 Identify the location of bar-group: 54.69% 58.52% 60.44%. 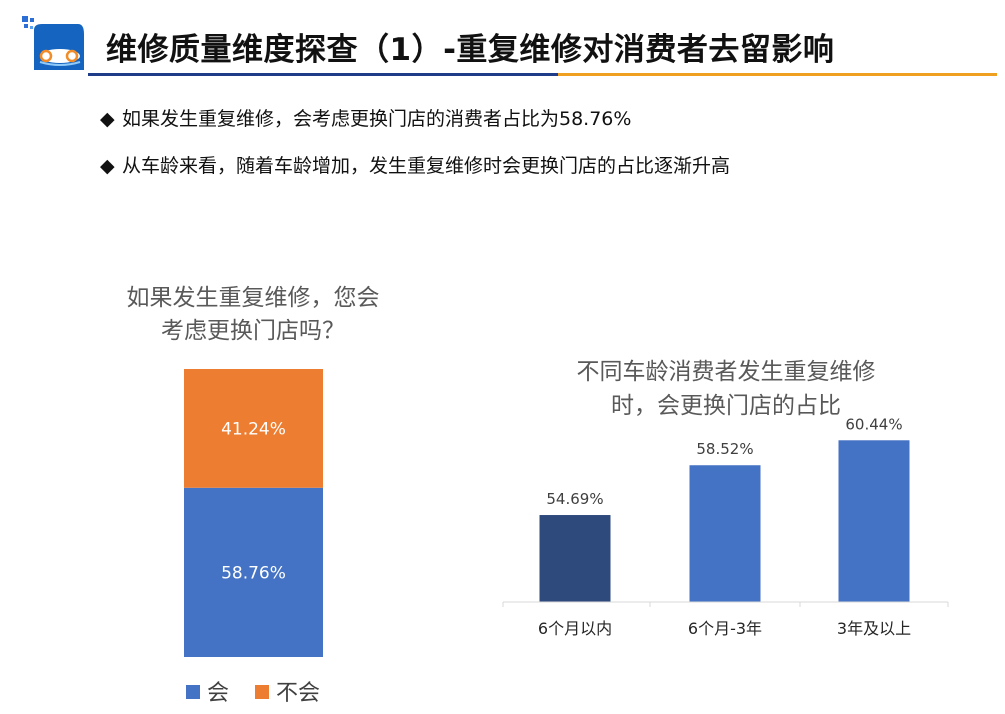
(724, 508).